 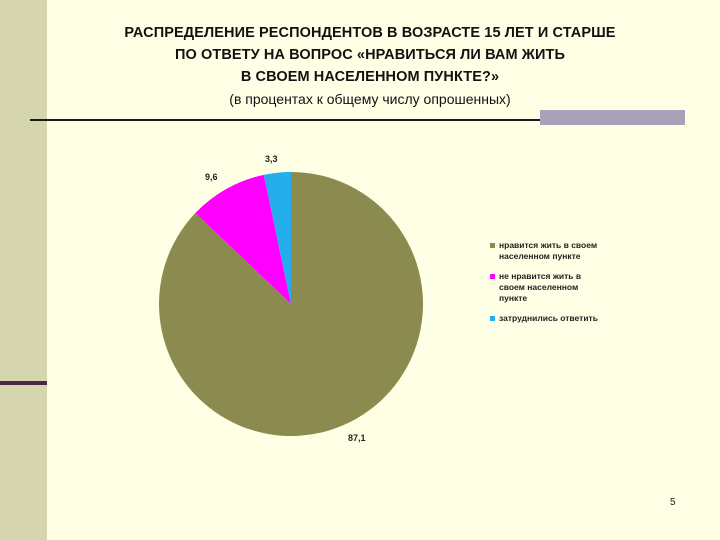 I want to click on left-accent-bar, so click(x=23, y=383).